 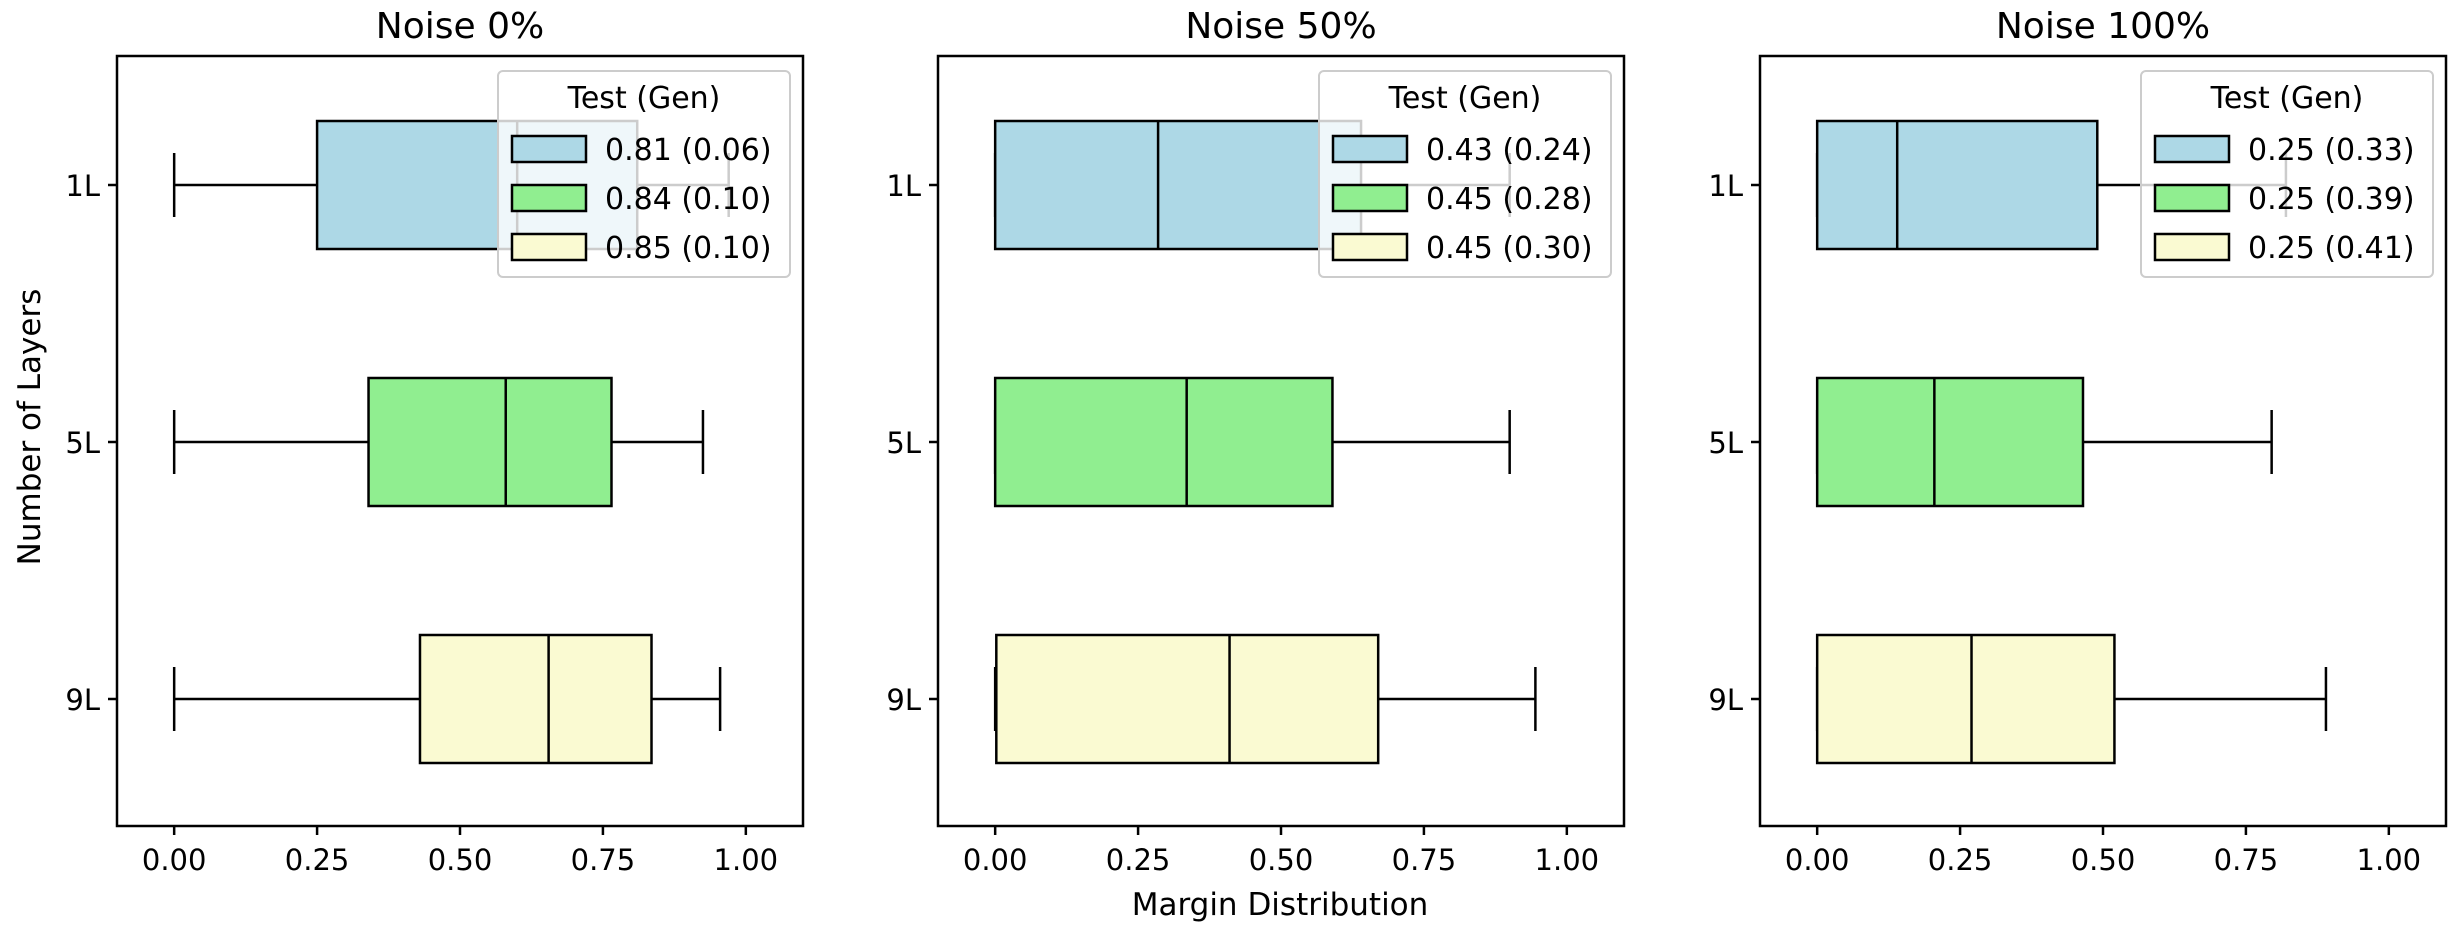 I want to click on legend-entry: 0.25 (0.39), so click(x=2331, y=199).